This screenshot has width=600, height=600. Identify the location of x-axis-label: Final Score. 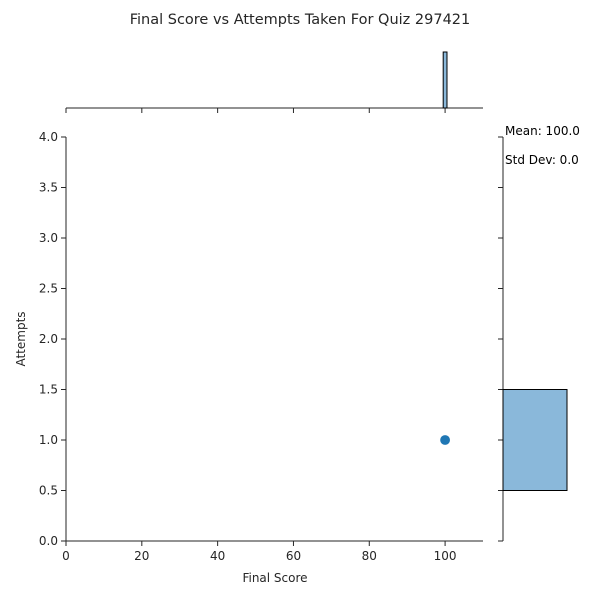
(274, 578).